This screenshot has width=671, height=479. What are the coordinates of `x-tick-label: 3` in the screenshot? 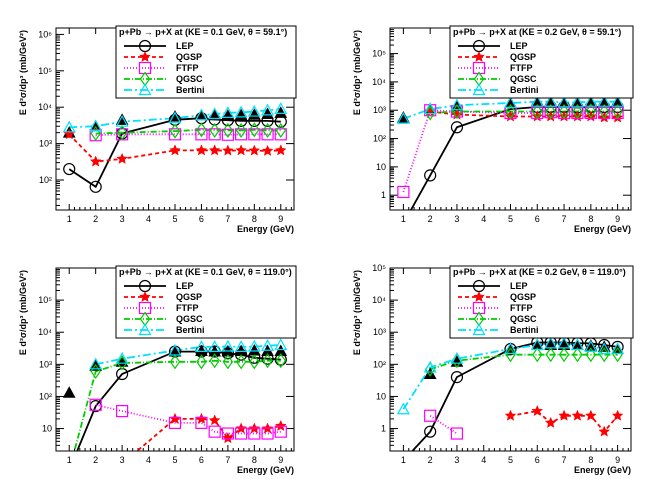 It's located at (456, 460).